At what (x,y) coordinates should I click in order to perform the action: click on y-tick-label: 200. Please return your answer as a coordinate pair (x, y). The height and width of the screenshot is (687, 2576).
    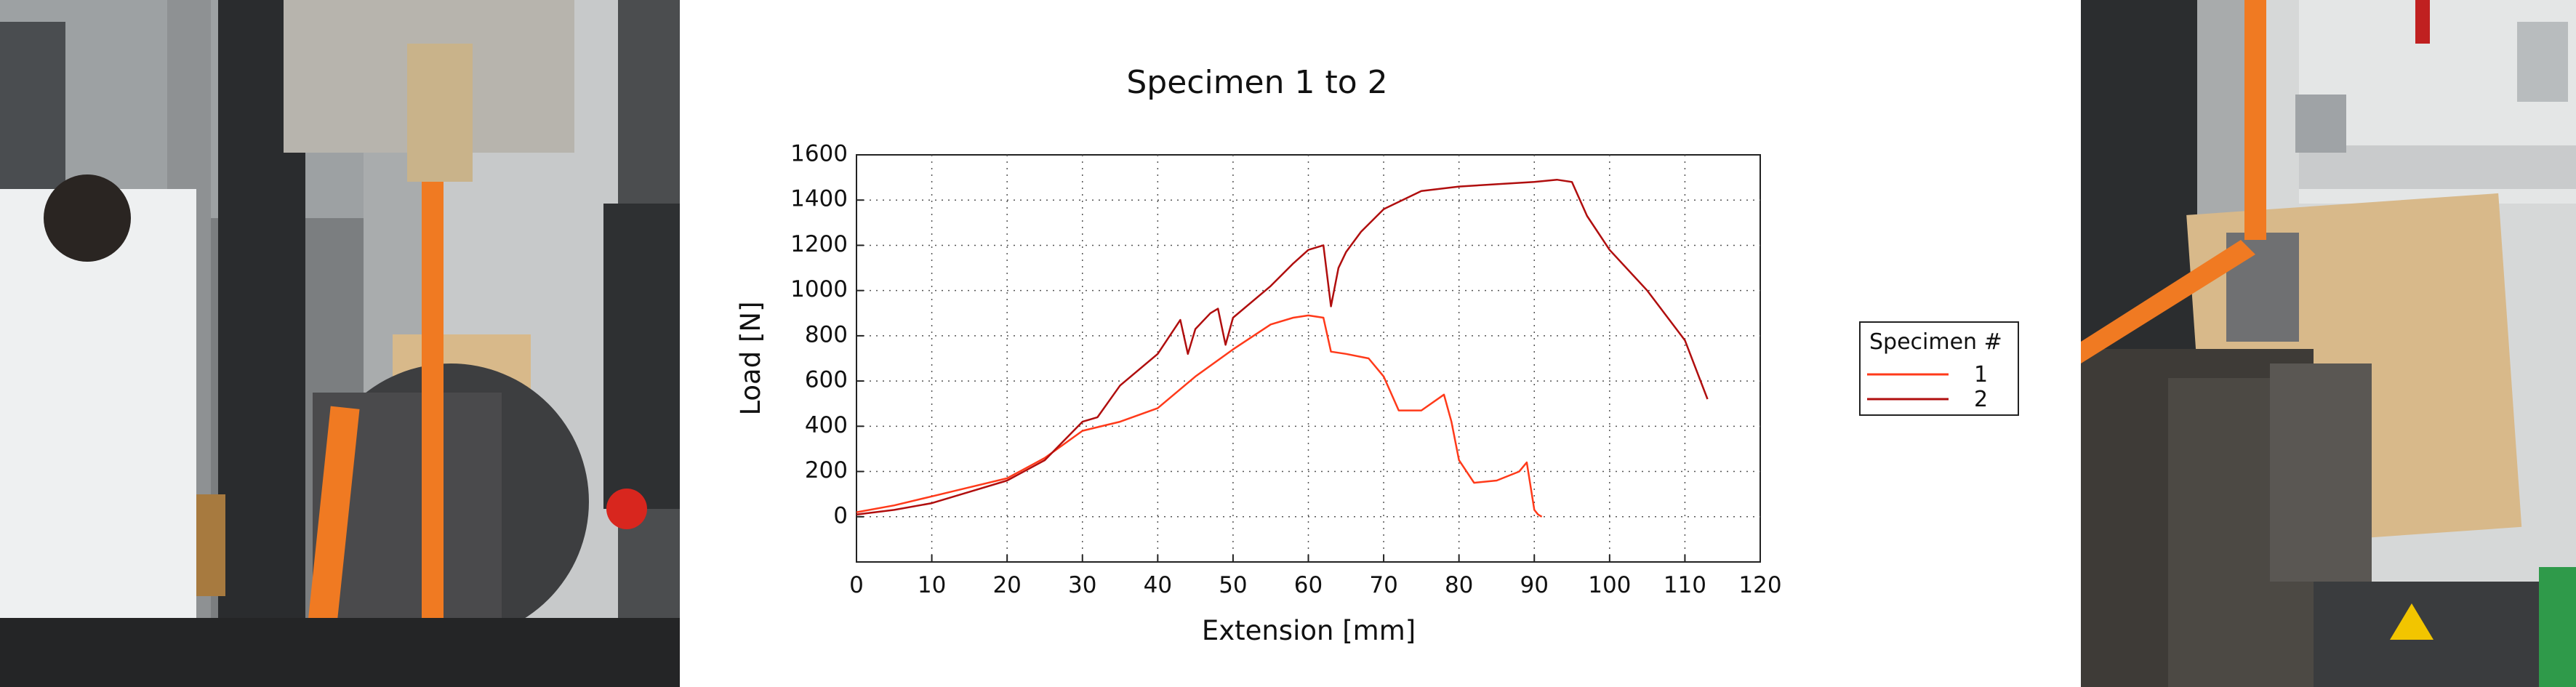
    Looking at the image, I should click on (827, 470).